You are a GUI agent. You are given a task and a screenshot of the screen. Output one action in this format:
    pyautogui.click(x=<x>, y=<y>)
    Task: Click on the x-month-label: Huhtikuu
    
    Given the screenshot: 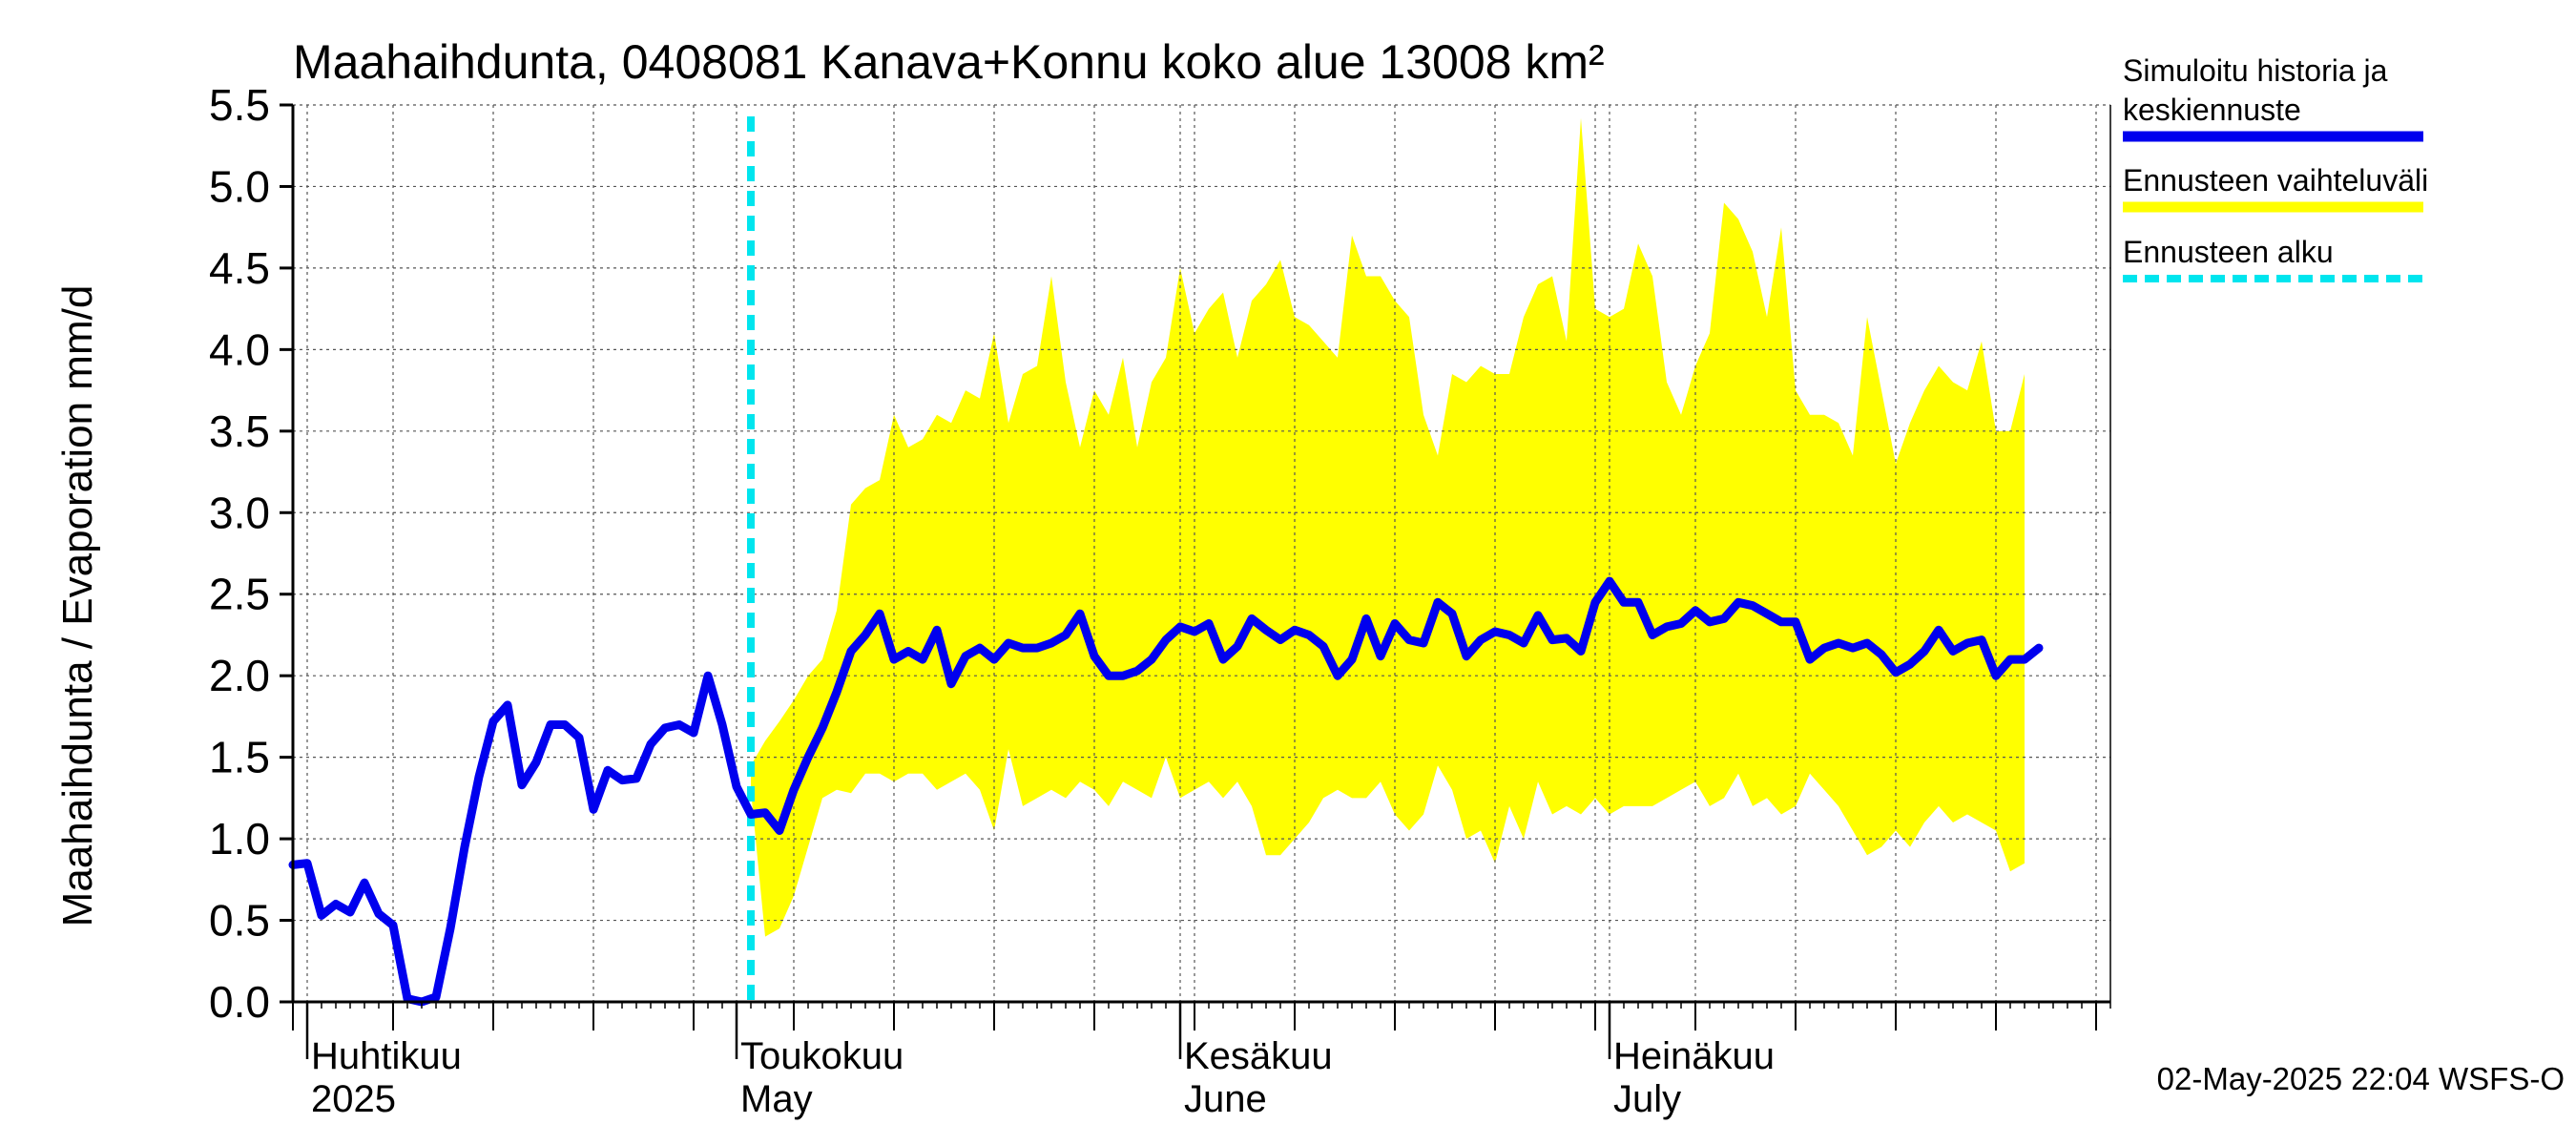 What is the action you would take?
    pyautogui.click(x=386, y=1056)
    